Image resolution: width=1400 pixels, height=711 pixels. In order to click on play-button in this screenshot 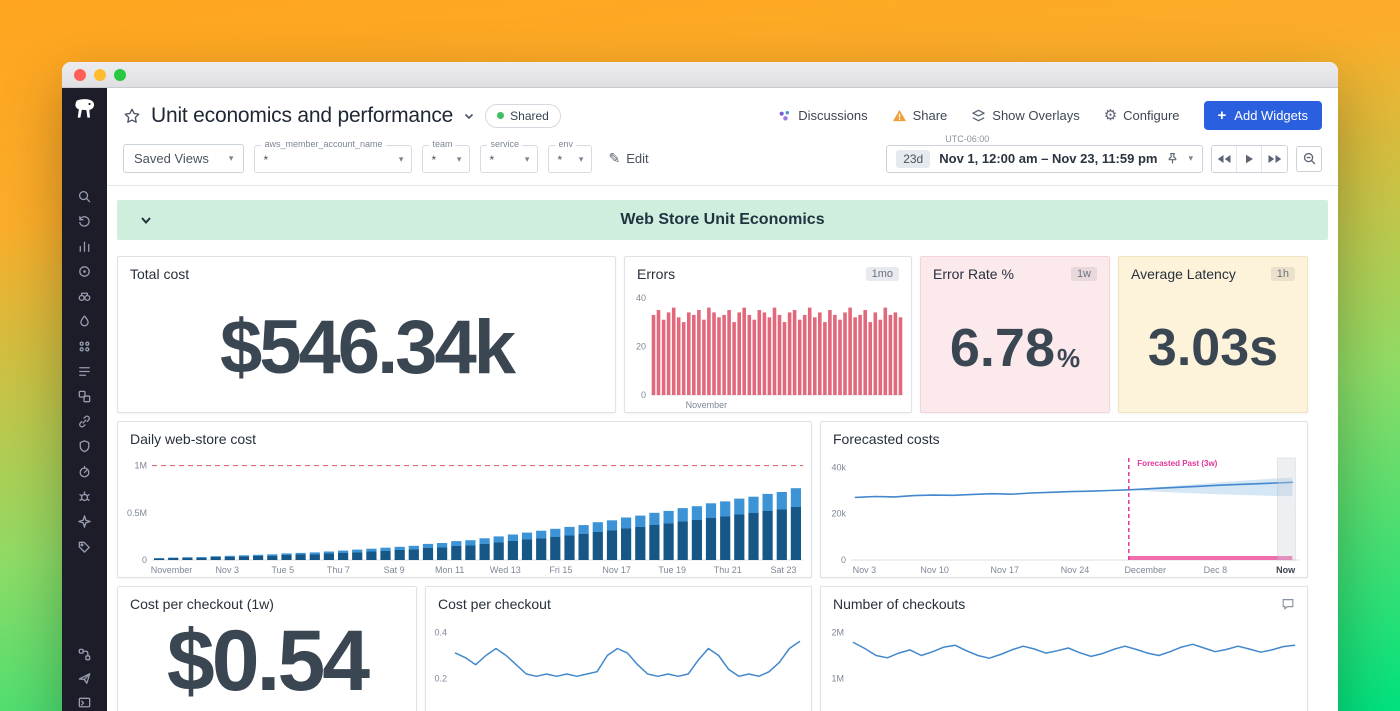, I will do `click(1249, 158)`.